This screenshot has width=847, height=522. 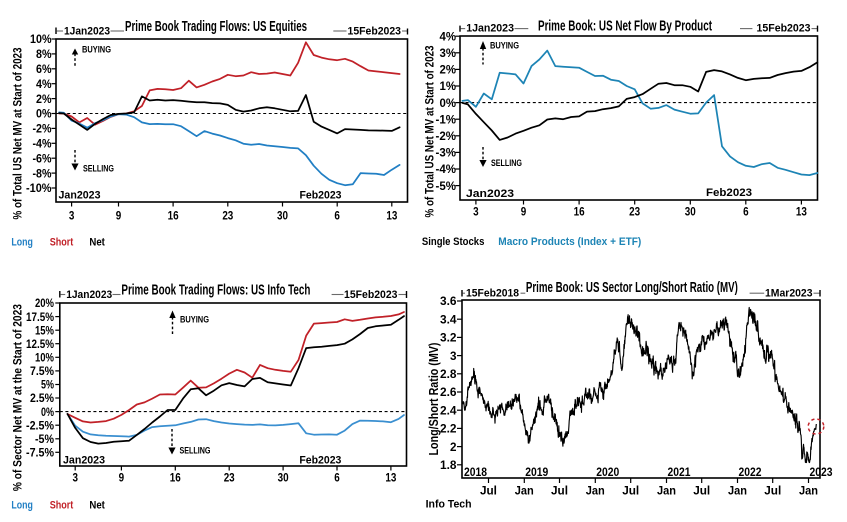 I want to click on svg-text: 5%, so click(x=47, y=385).